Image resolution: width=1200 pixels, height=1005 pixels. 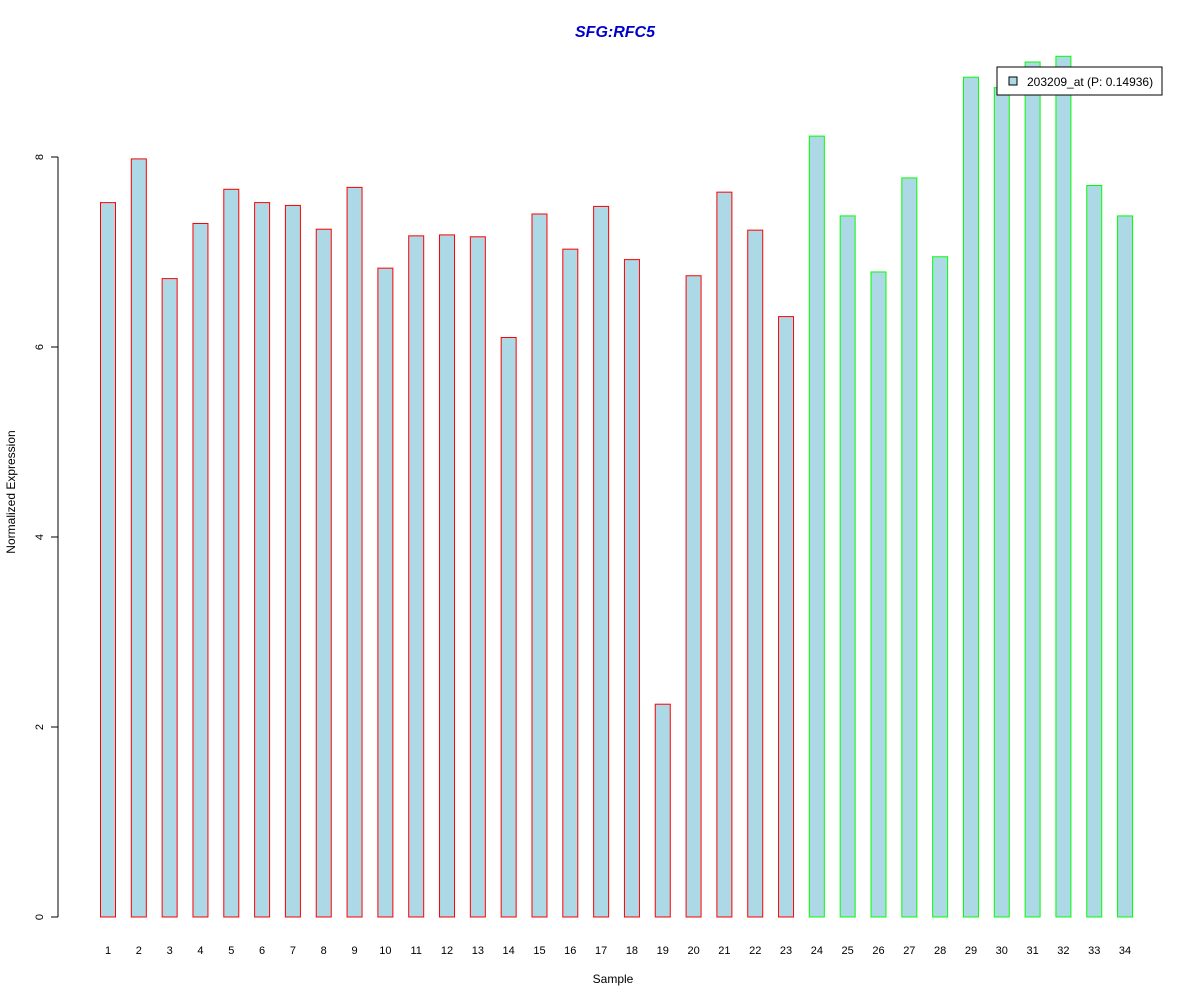 I want to click on x-tick-label: 13, so click(x=478, y=951).